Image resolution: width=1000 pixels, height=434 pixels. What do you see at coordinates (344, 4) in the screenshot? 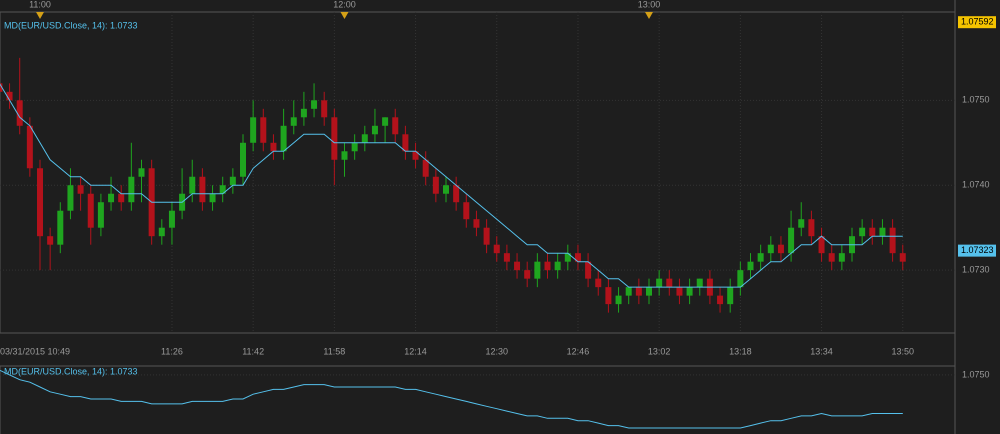
I see `top-tick-label: 12:00` at bounding box center [344, 4].